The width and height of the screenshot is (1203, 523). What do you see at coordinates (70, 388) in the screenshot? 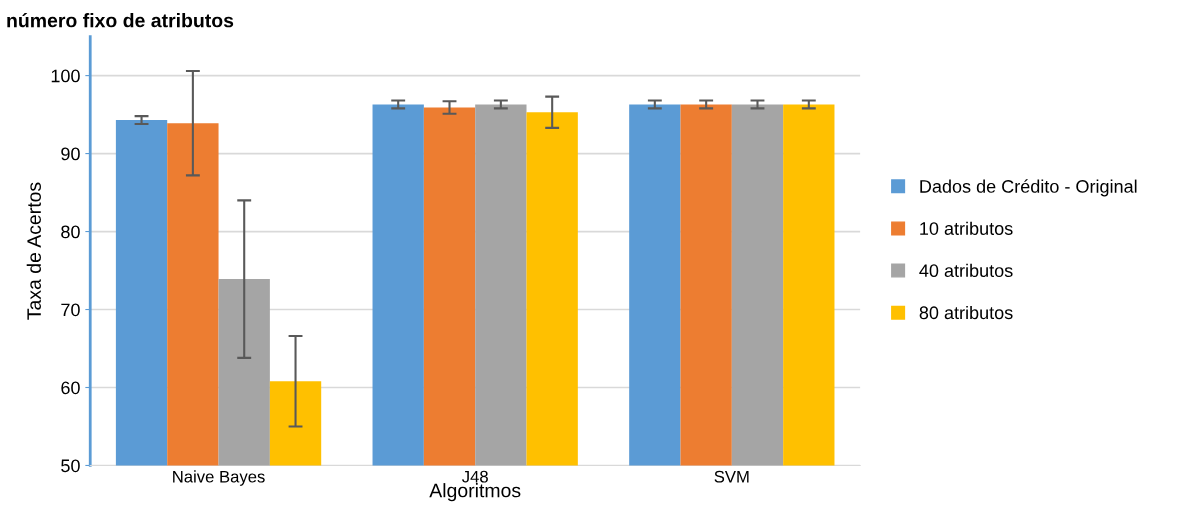
I see `y-tick-label: 60` at bounding box center [70, 388].